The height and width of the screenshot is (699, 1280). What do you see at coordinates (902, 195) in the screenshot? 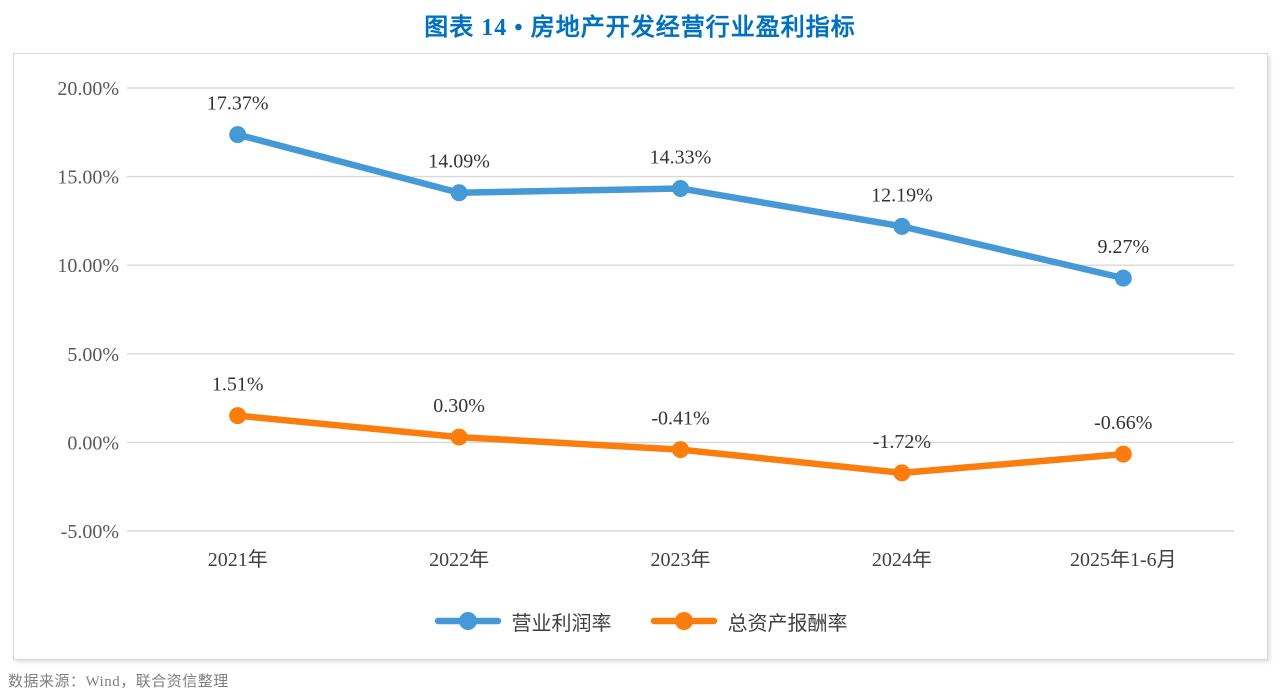
I see `data-point-label: 12.19%` at bounding box center [902, 195].